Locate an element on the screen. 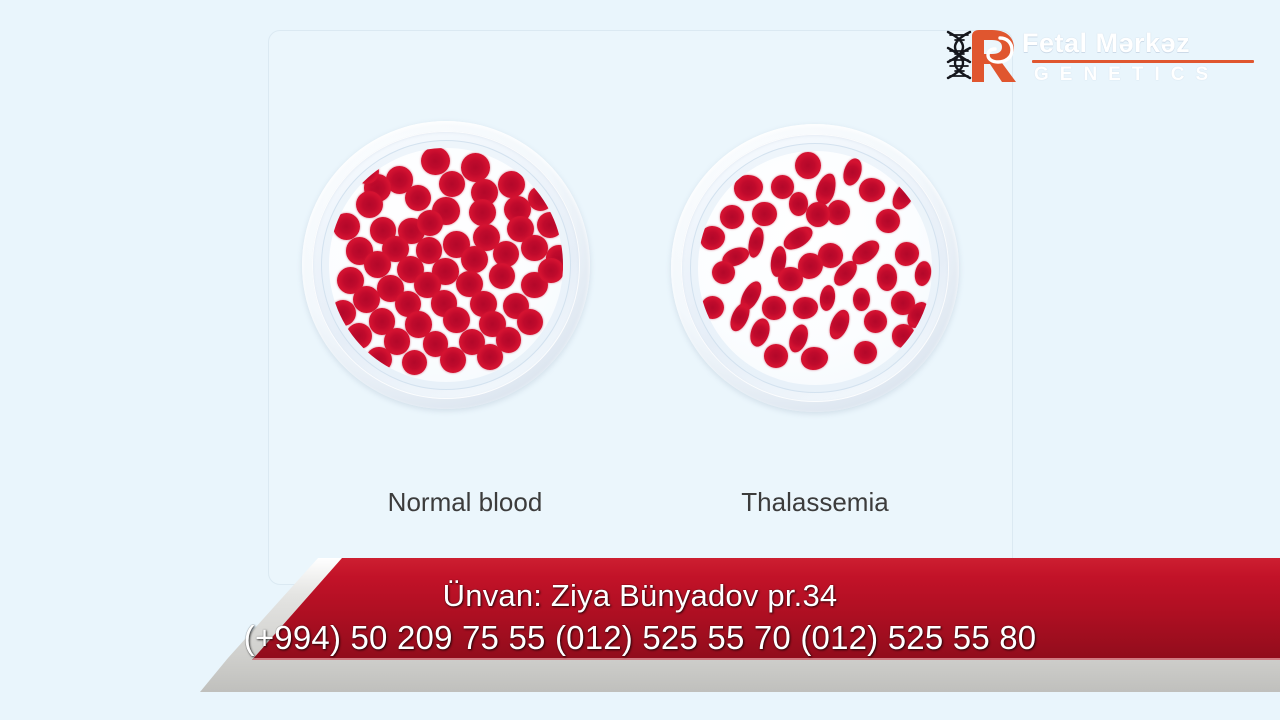 The height and width of the screenshot is (720, 1280). dish-caption-normal-blood: Normal blood is located at coordinates (465, 502).